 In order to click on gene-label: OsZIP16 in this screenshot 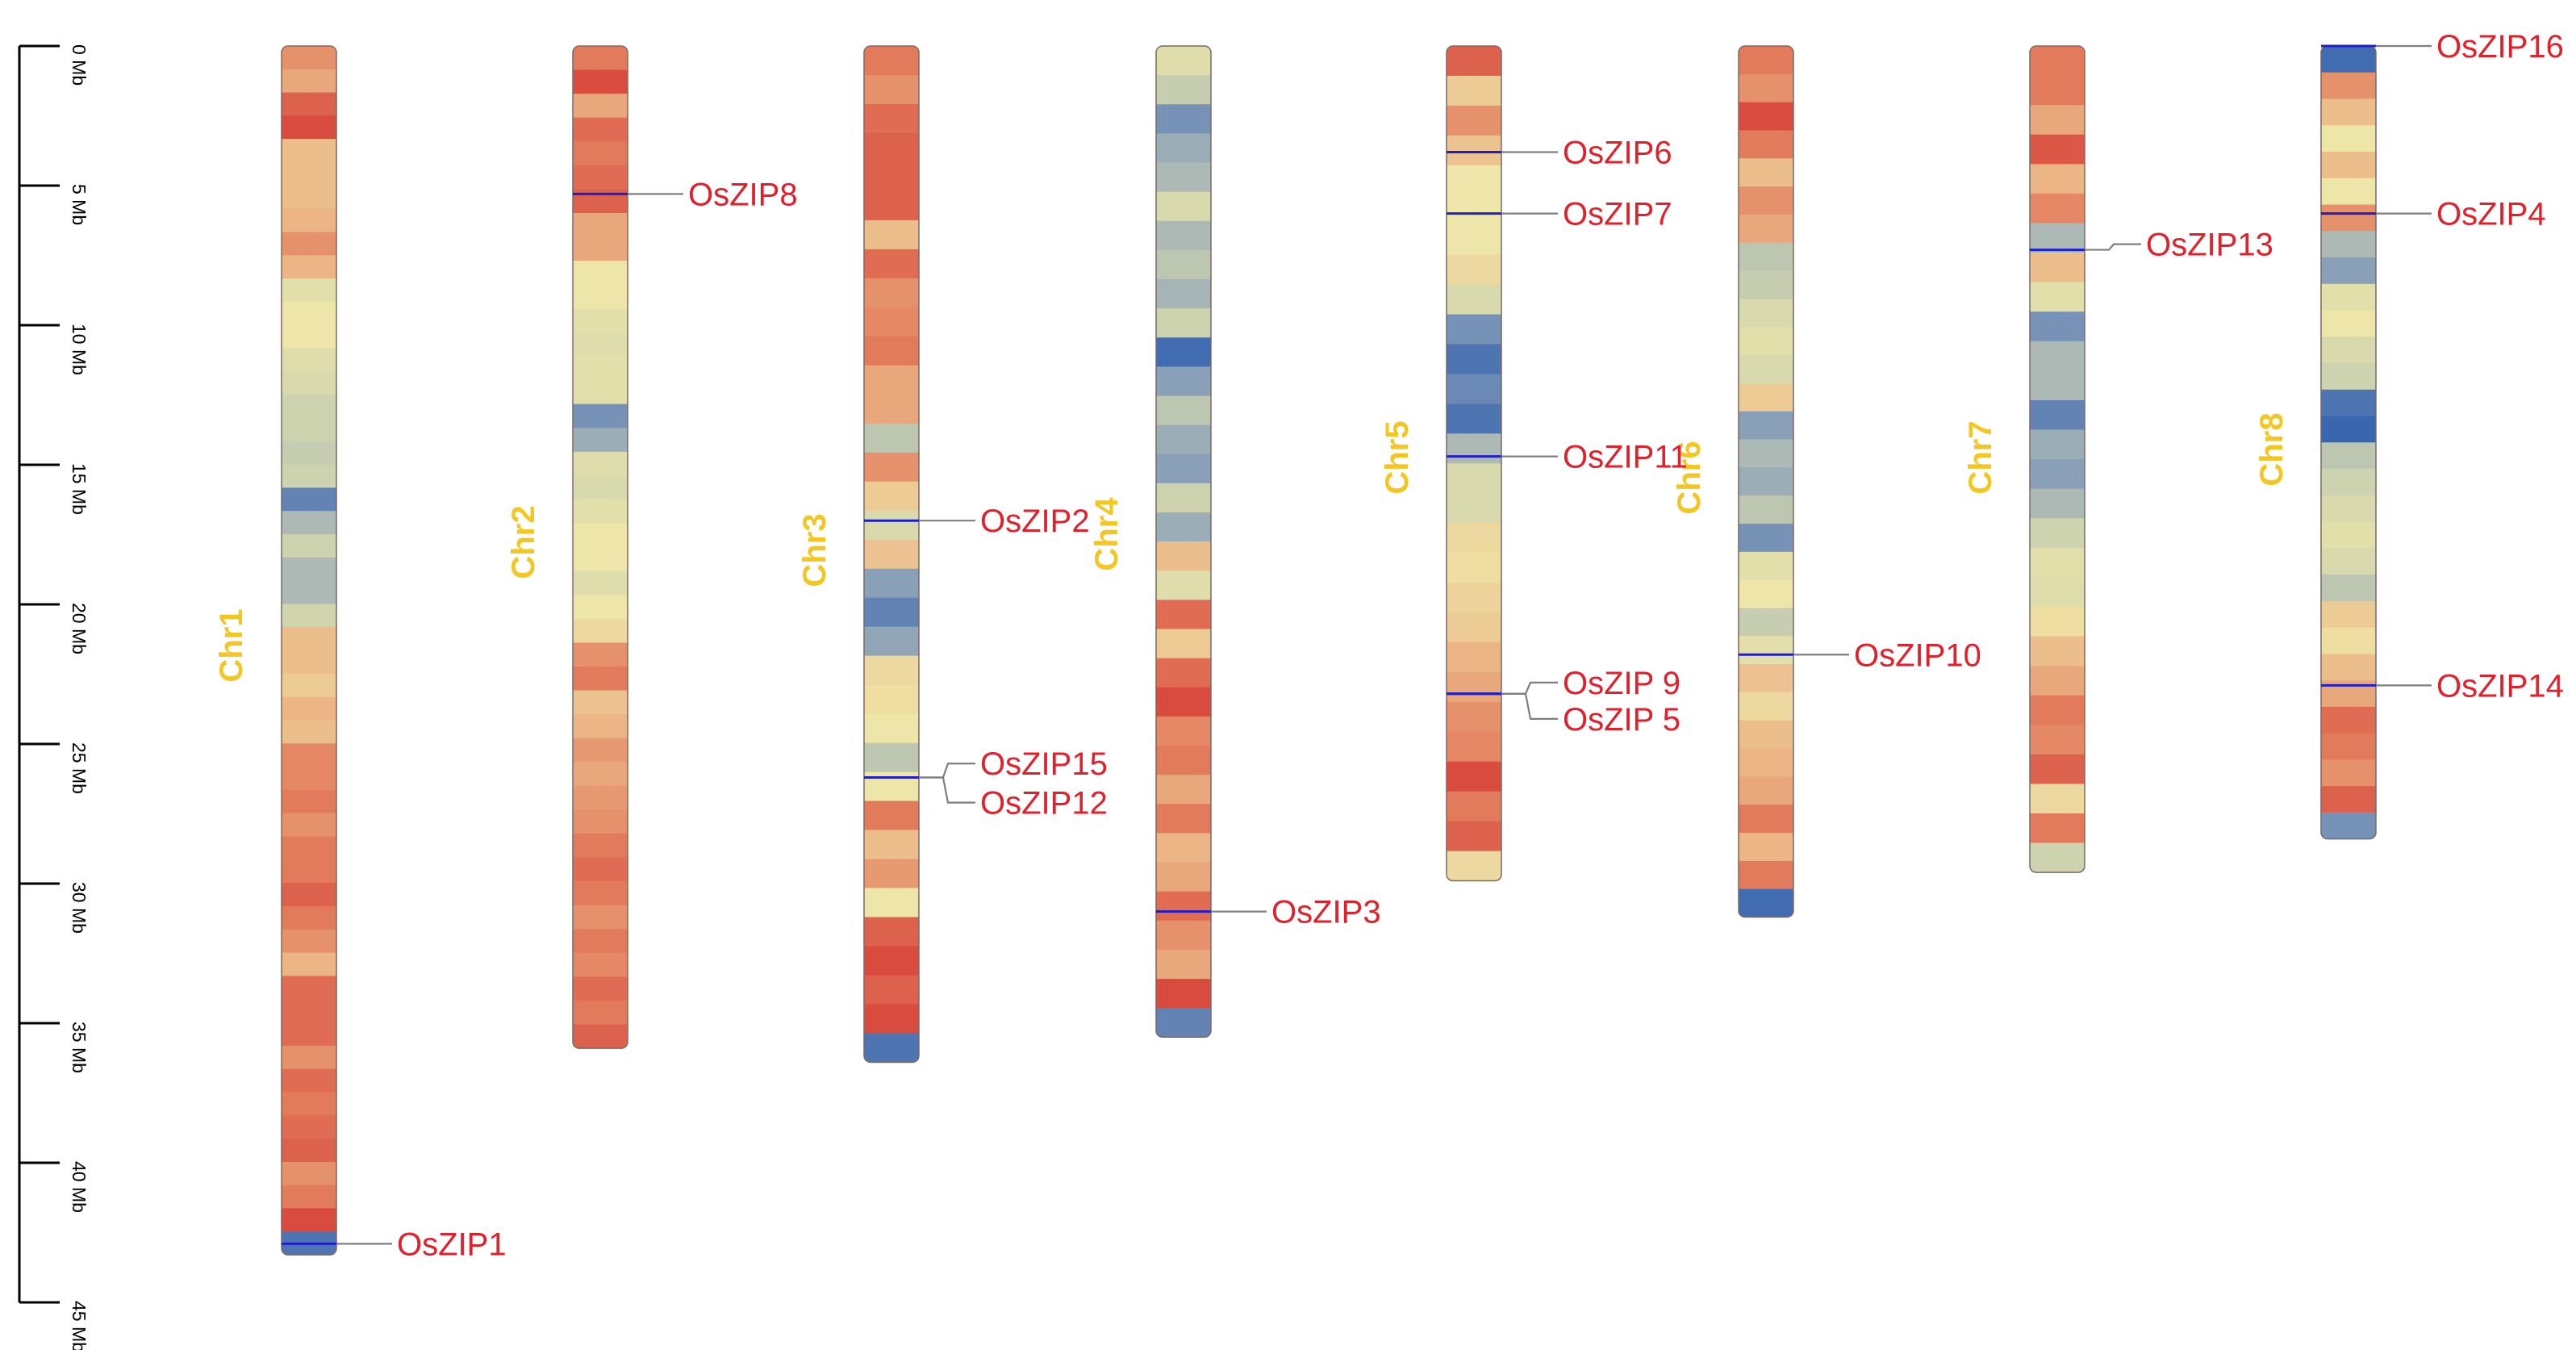, I will do `click(2500, 47)`.